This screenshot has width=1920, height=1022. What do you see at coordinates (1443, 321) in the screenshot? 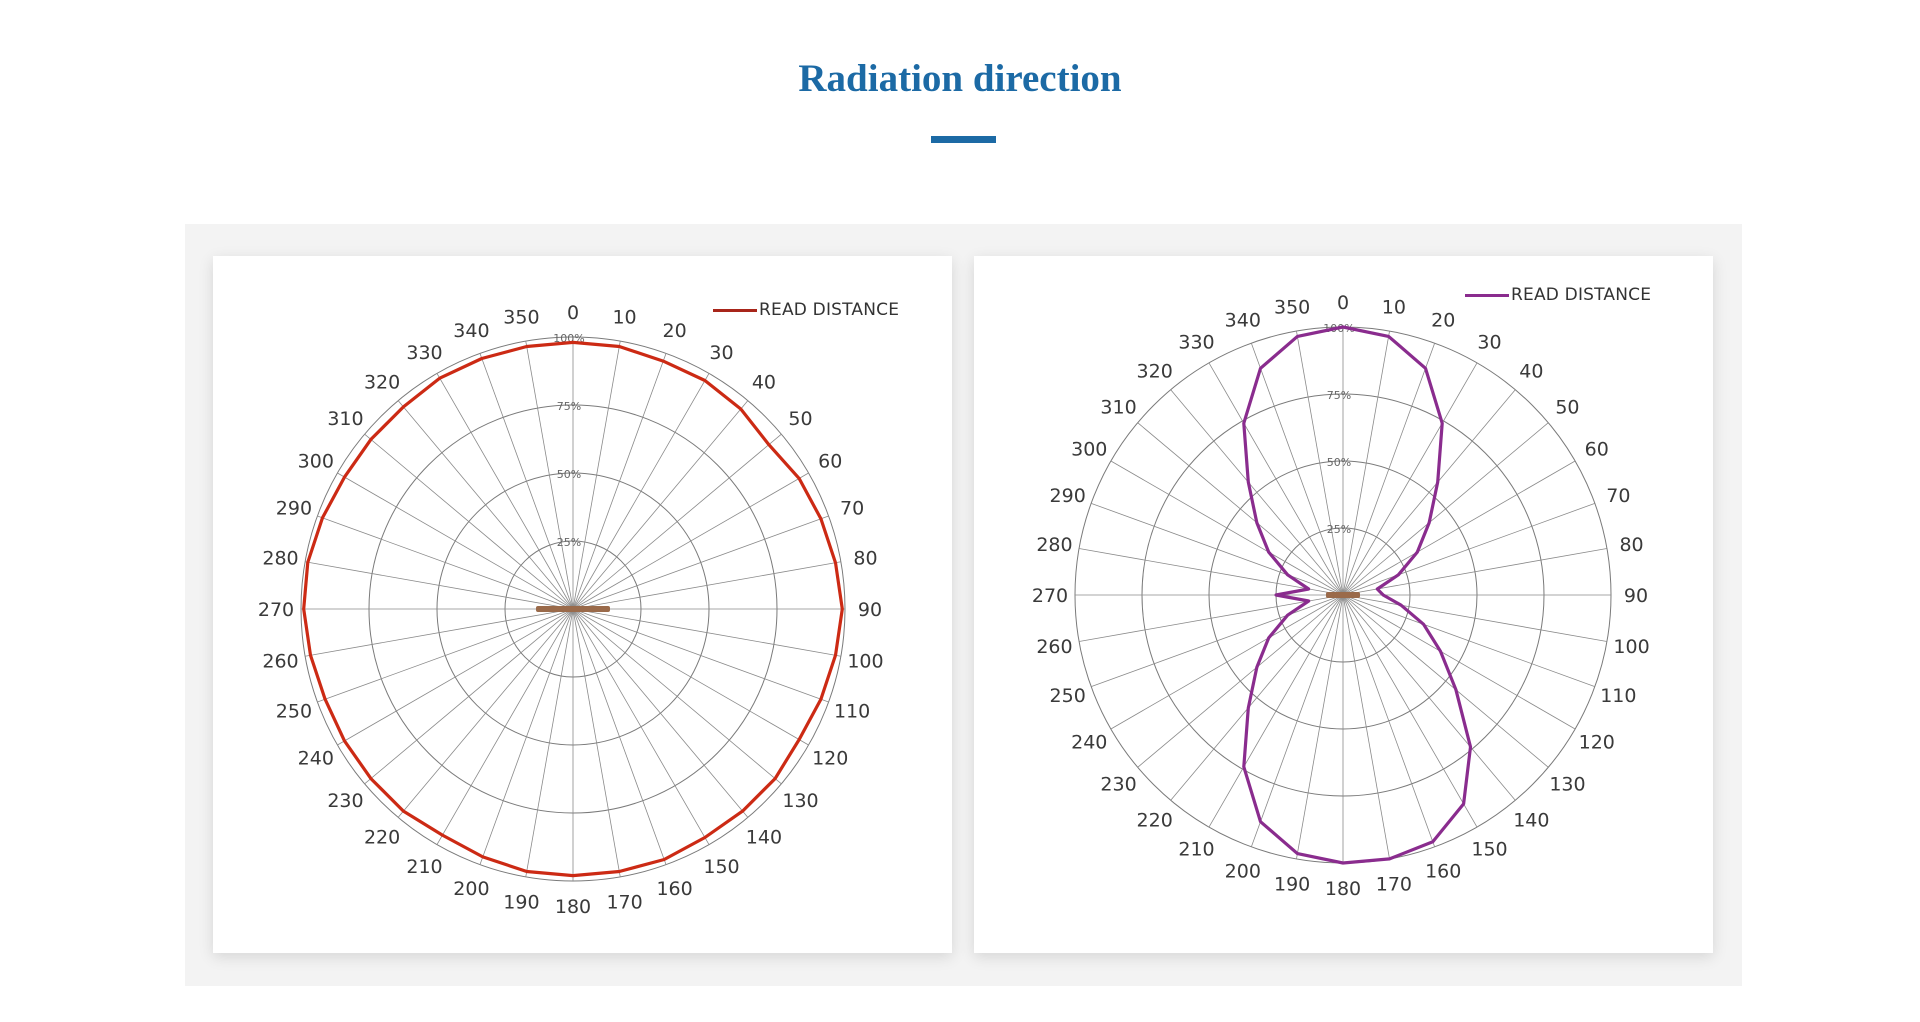
I see `angle-tick-label: 20` at bounding box center [1443, 321].